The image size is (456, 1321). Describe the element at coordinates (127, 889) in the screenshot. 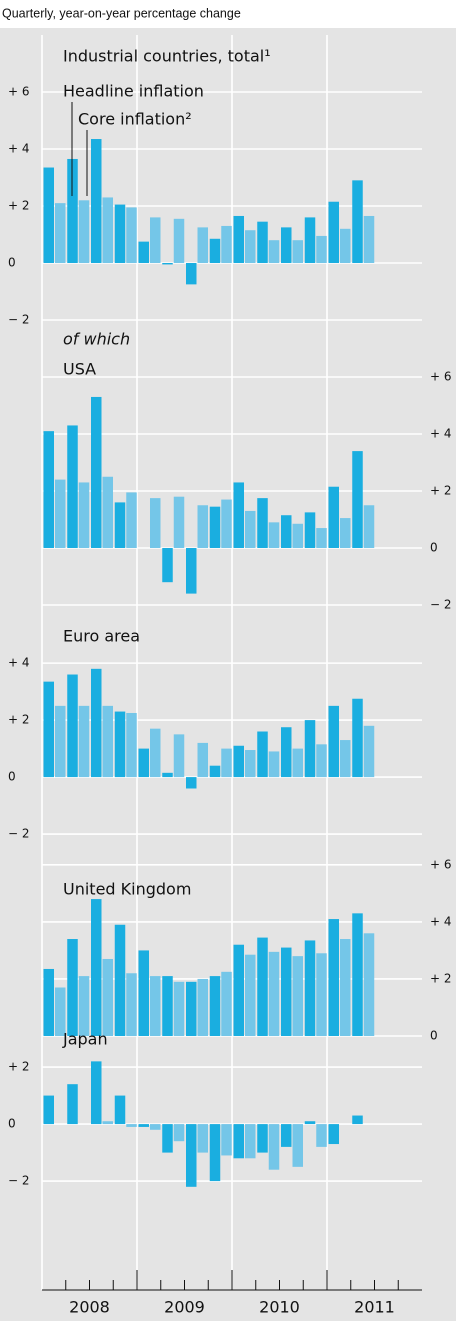

I see `panel-title: United Kingdom` at that location.